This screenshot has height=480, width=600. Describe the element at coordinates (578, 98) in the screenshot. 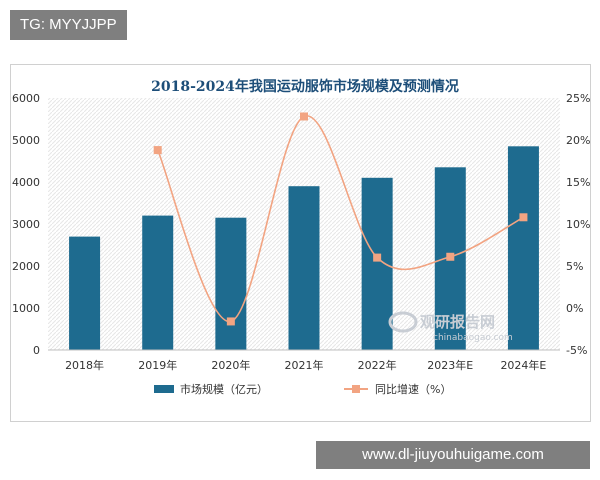

I see `y-right-tick-label: 25%` at that location.